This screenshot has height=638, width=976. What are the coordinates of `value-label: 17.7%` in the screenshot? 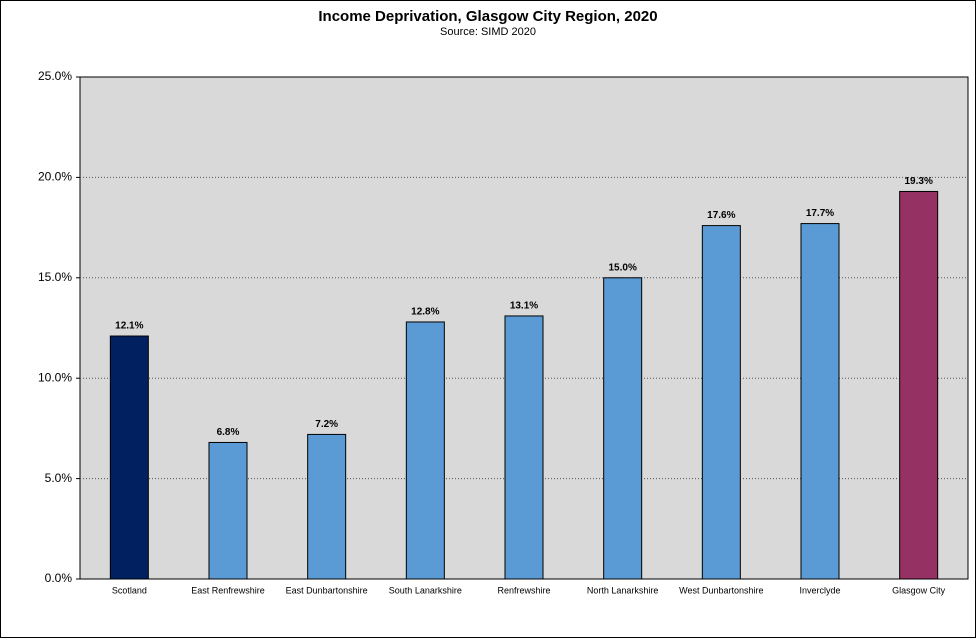 It's located at (820, 213).